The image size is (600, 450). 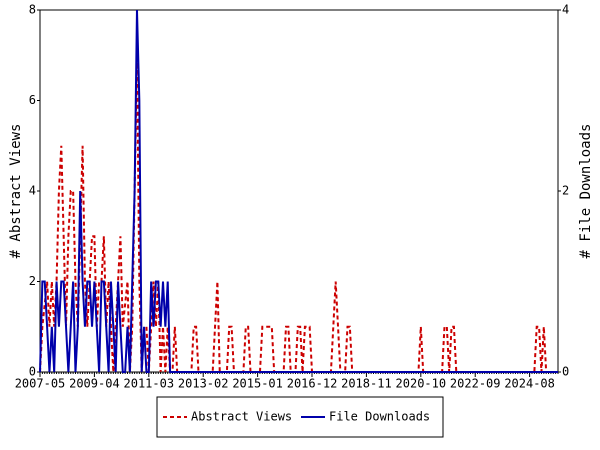 I want to click on y-tick-label: 0, so click(x=32, y=372).